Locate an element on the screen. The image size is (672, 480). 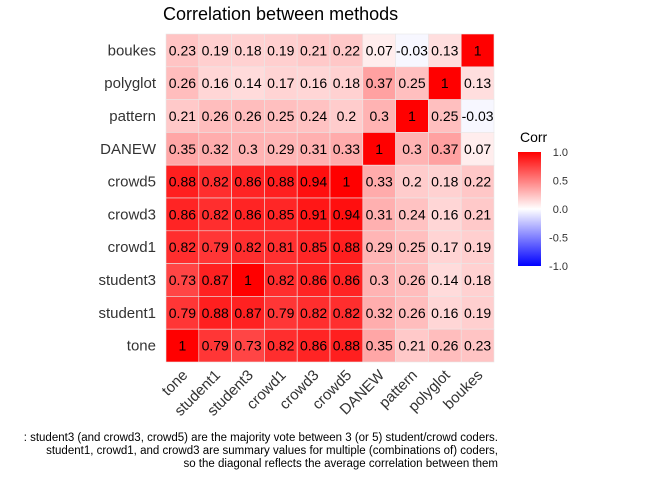
legend-tick-label: -1.0 is located at coordinates (558, 267).